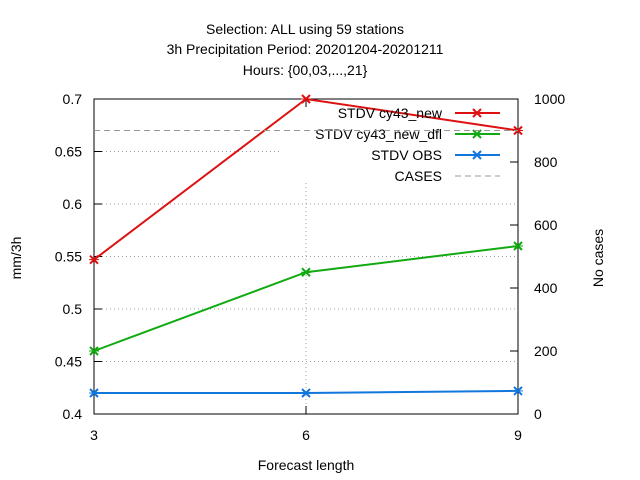 Image resolution: width=640 pixels, height=480 pixels. I want to click on chart-title-line-3: Hours: {00,03,...,21}, so click(305, 70).